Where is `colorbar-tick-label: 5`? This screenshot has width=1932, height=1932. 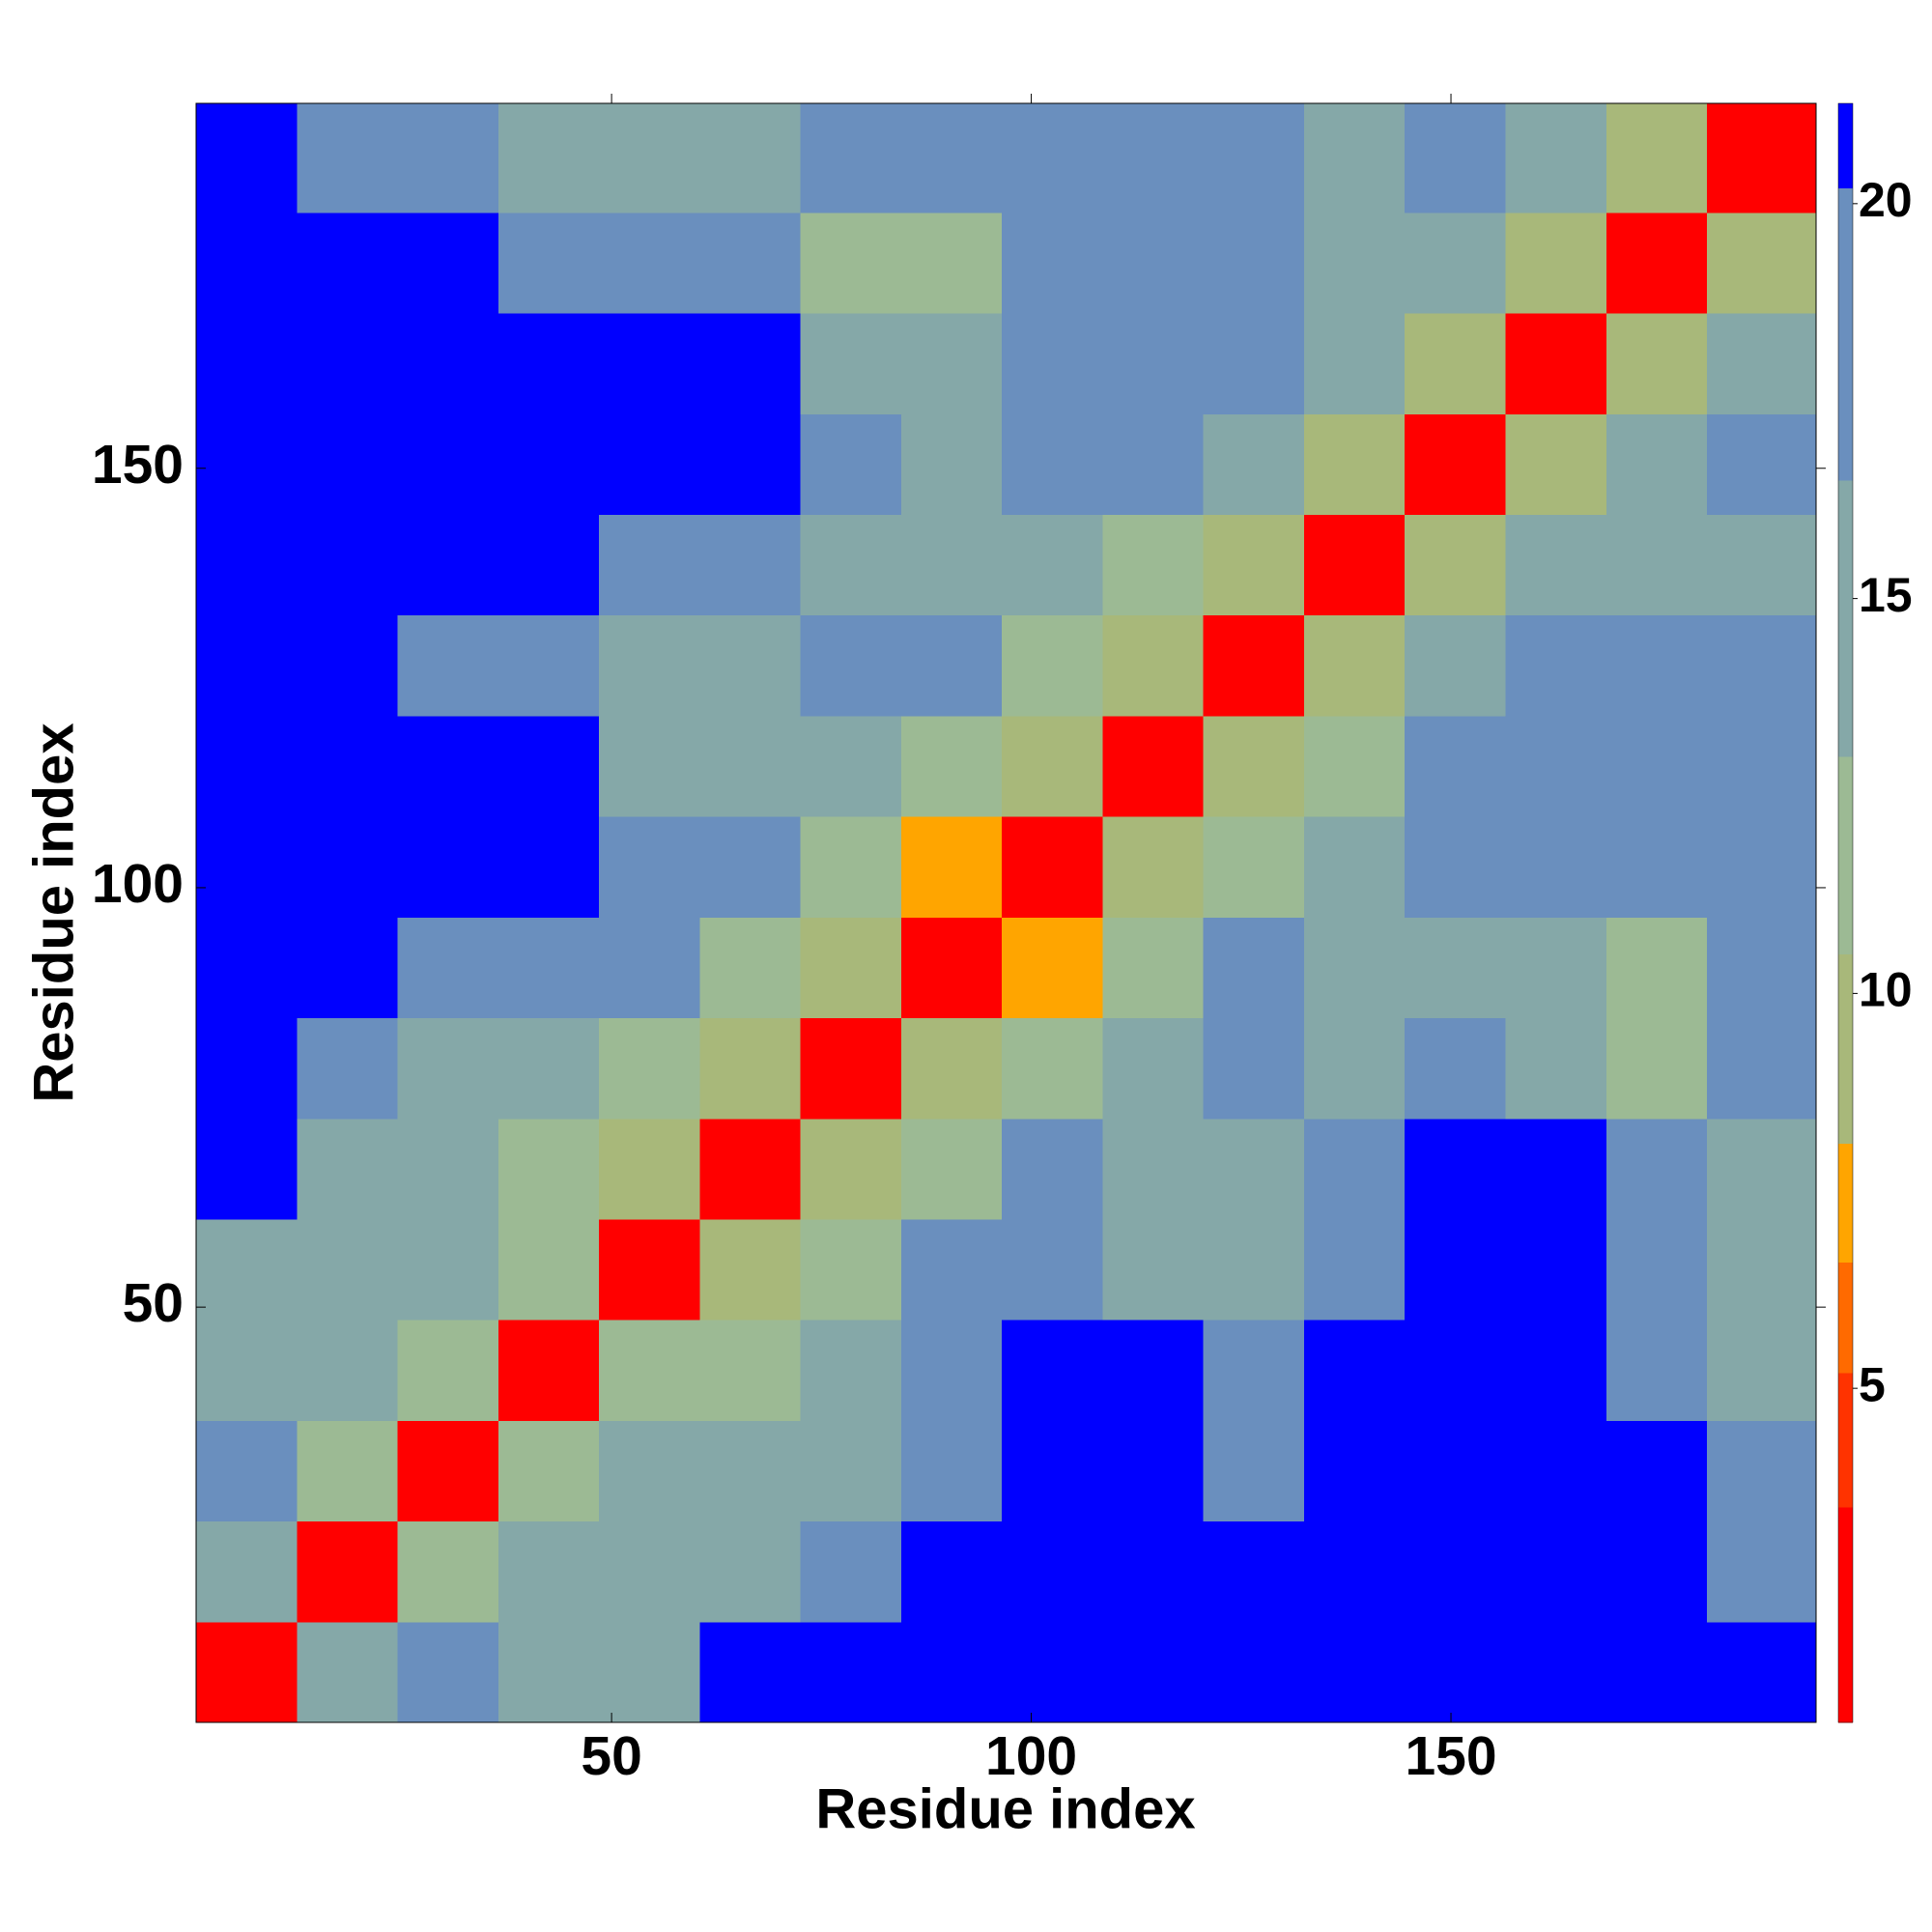
colorbar-tick-label: 5 is located at coordinates (1872, 1384).